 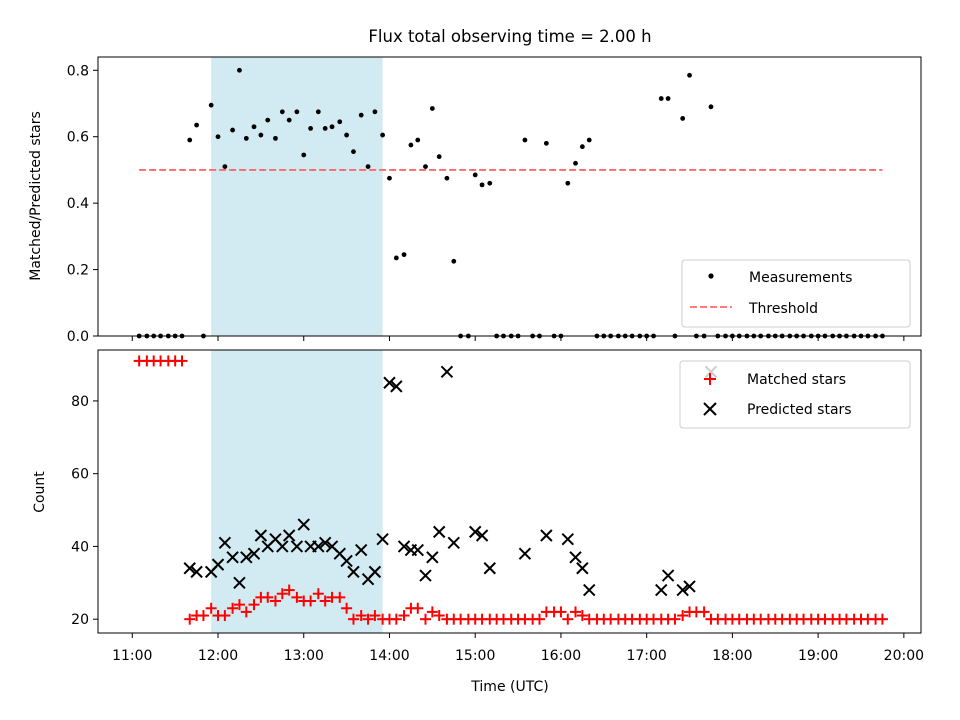 What do you see at coordinates (646, 656) in the screenshot?
I see `x-tick-label: 17:00` at bounding box center [646, 656].